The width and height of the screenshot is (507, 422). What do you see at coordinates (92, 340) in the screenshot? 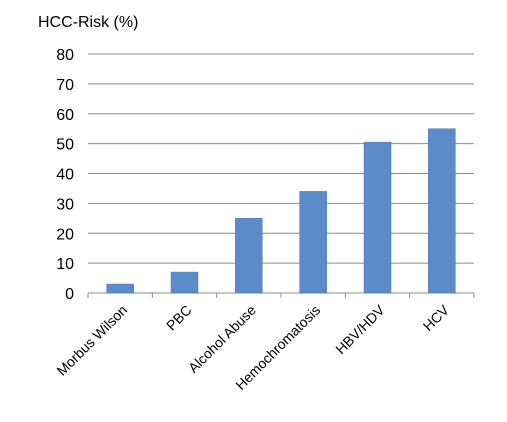
I see `x-tick-label: Morbus Wilson` at bounding box center [92, 340].